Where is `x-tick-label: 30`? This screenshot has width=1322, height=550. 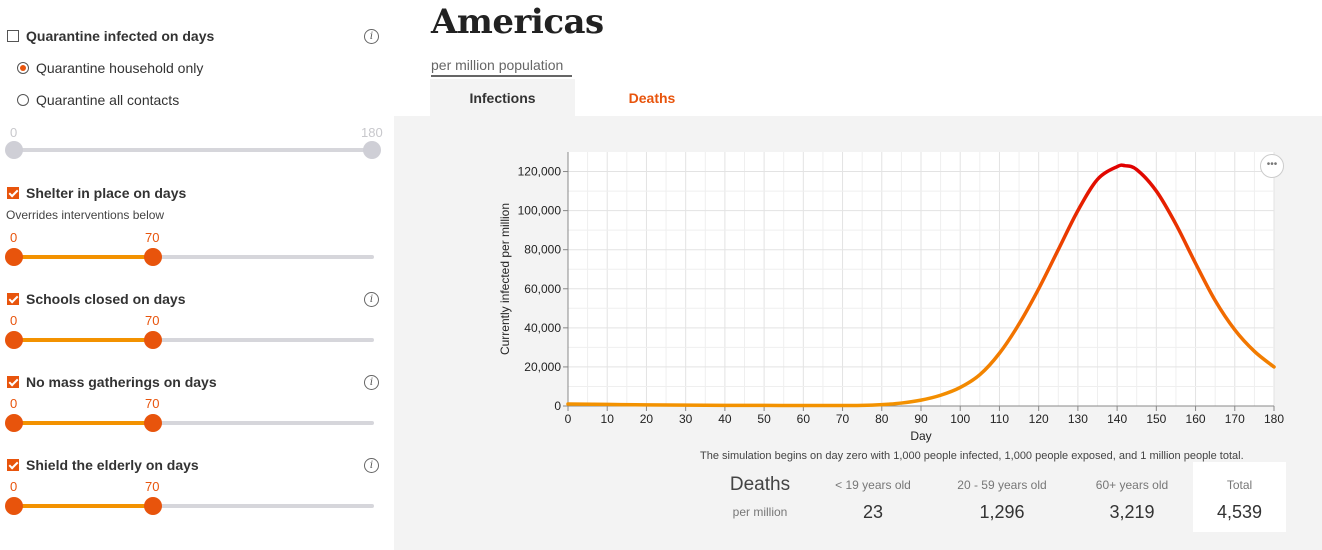
x-tick-label: 30 is located at coordinates (686, 419).